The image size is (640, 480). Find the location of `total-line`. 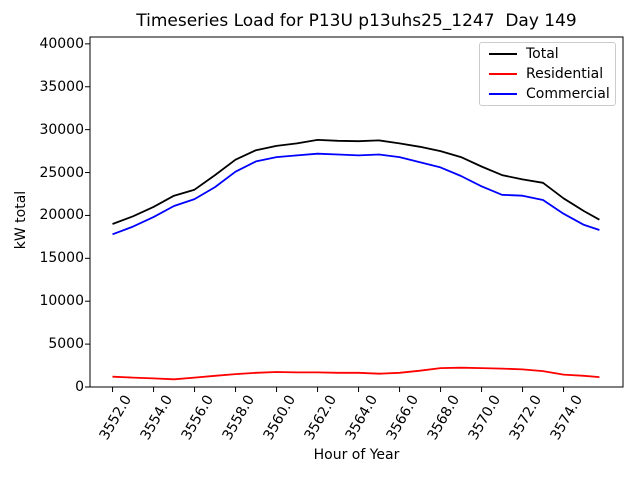

total-line is located at coordinates (356, 181).